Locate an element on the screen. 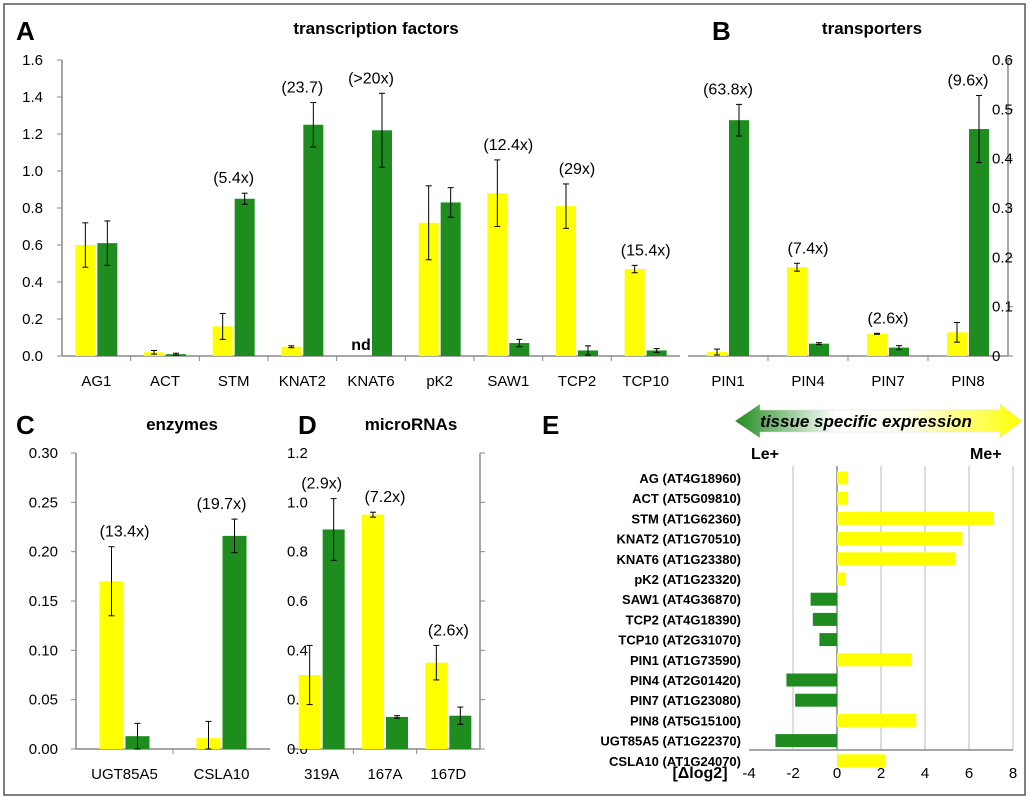 Image resolution: width=1030 pixels, height=800 pixels. panel-c-fold-change-label: (13.4x) is located at coordinates (125, 532).